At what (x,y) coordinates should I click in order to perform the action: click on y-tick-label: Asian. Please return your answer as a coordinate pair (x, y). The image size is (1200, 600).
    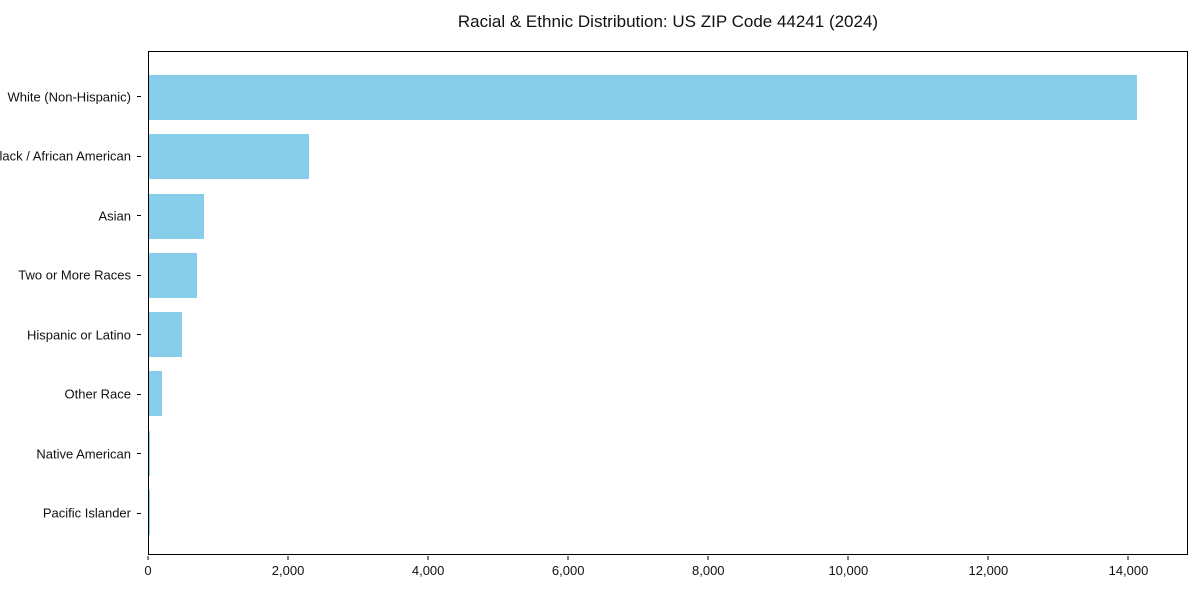
    Looking at the image, I should click on (114, 216).